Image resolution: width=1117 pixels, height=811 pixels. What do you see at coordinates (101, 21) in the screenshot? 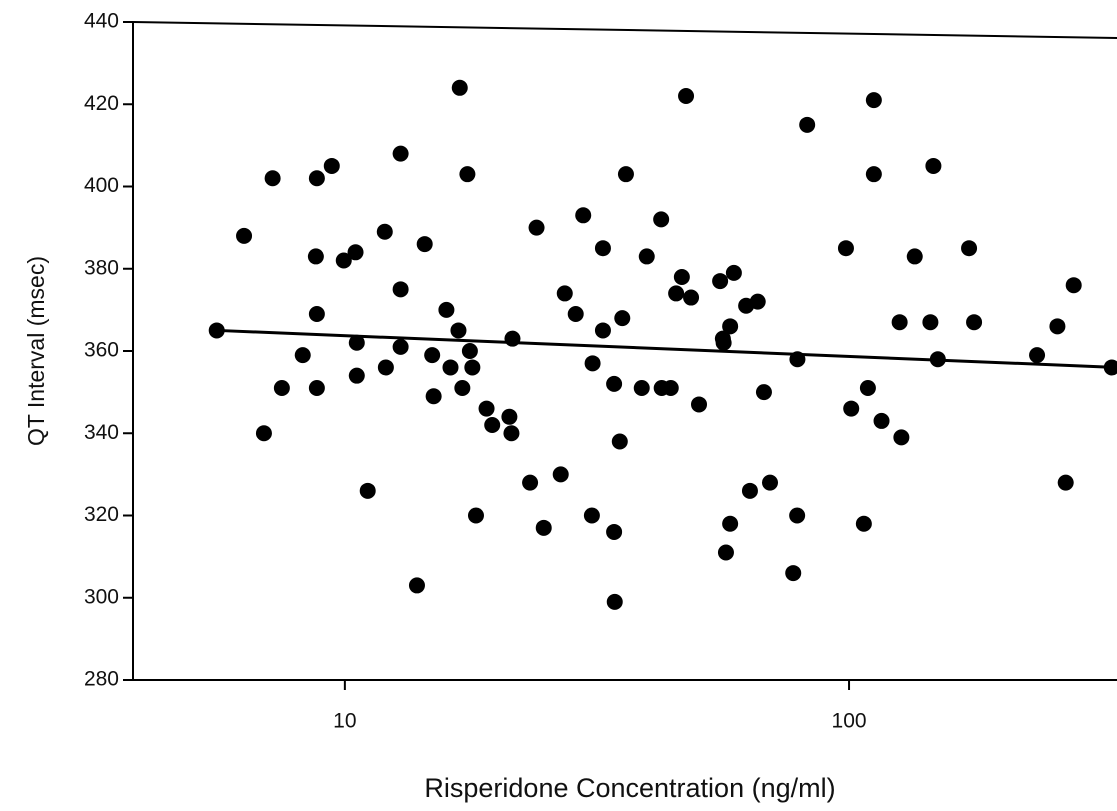
I see `y-tick-label: 440` at bounding box center [101, 21].